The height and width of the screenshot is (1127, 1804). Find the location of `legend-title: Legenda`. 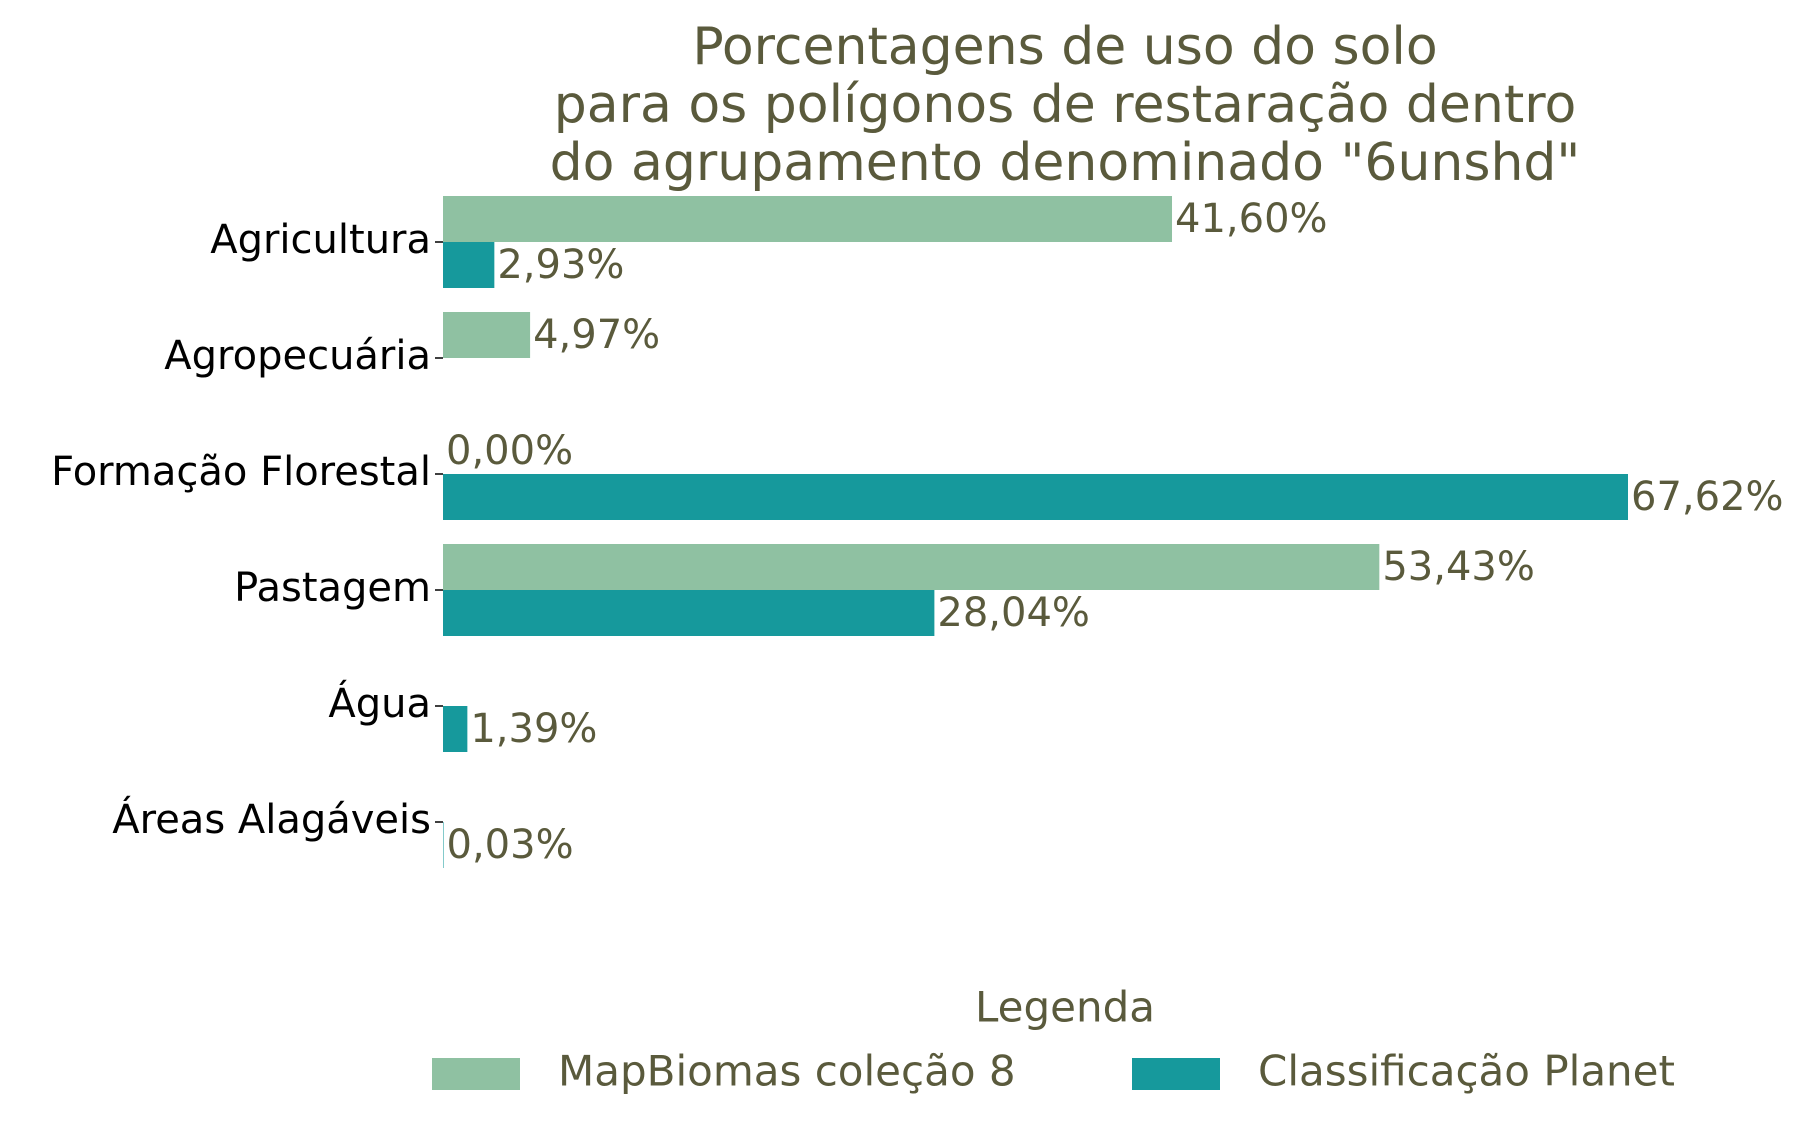

legend-title: Legenda is located at coordinates (1065, 1007).